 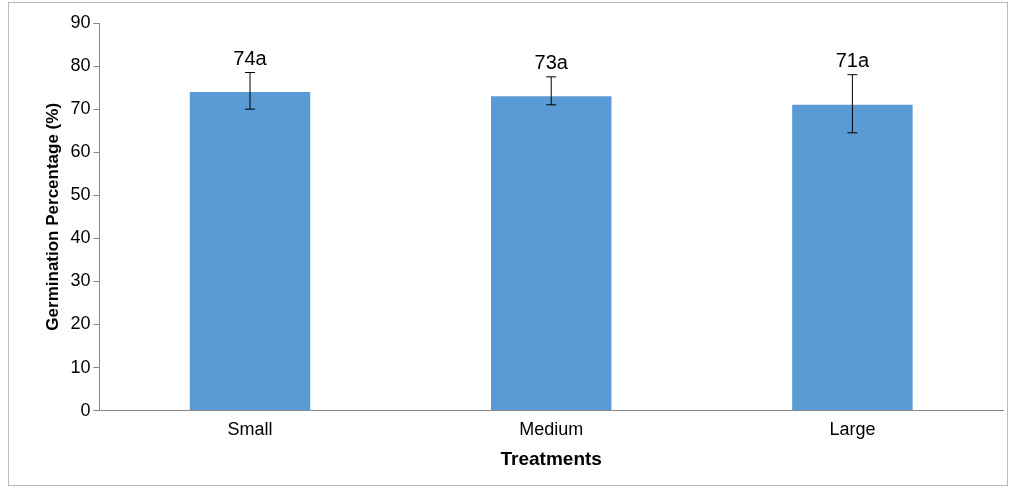 What do you see at coordinates (551, 458) in the screenshot?
I see `x-axis-title: Treatments` at bounding box center [551, 458].